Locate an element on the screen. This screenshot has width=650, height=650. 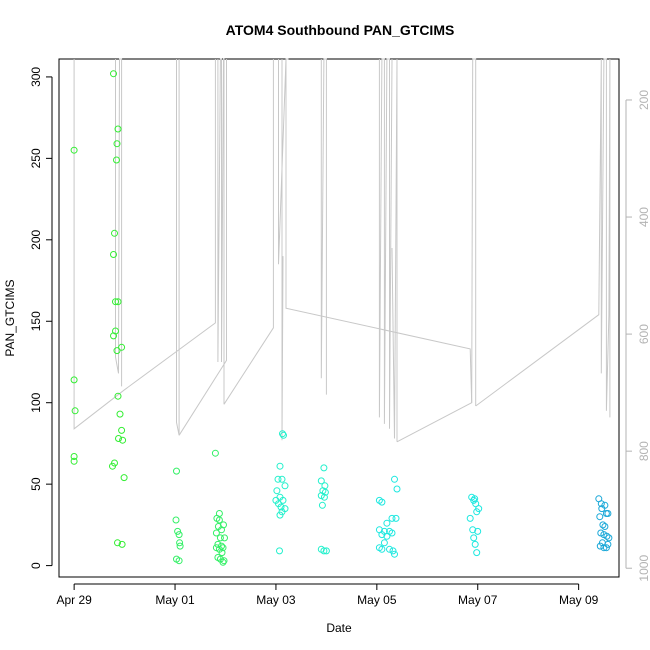
y-tick-label-3: 150 is located at coordinates (36, 321).